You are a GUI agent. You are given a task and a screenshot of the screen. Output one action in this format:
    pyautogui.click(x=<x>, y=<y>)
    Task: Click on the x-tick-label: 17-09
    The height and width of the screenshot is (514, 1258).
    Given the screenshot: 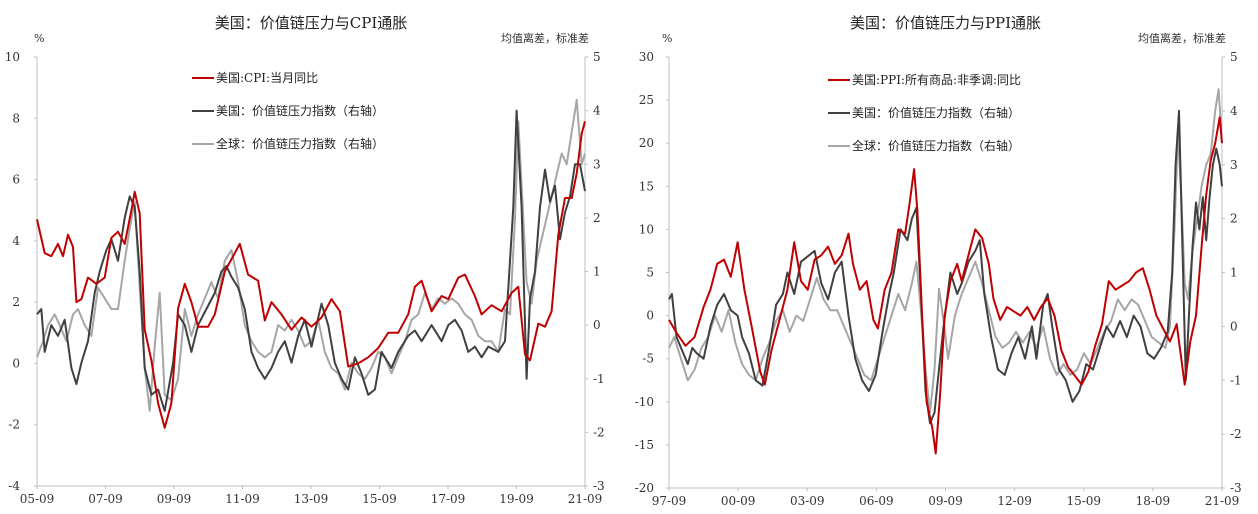 What is the action you would take?
    pyautogui.click(x=448, y=499)
    